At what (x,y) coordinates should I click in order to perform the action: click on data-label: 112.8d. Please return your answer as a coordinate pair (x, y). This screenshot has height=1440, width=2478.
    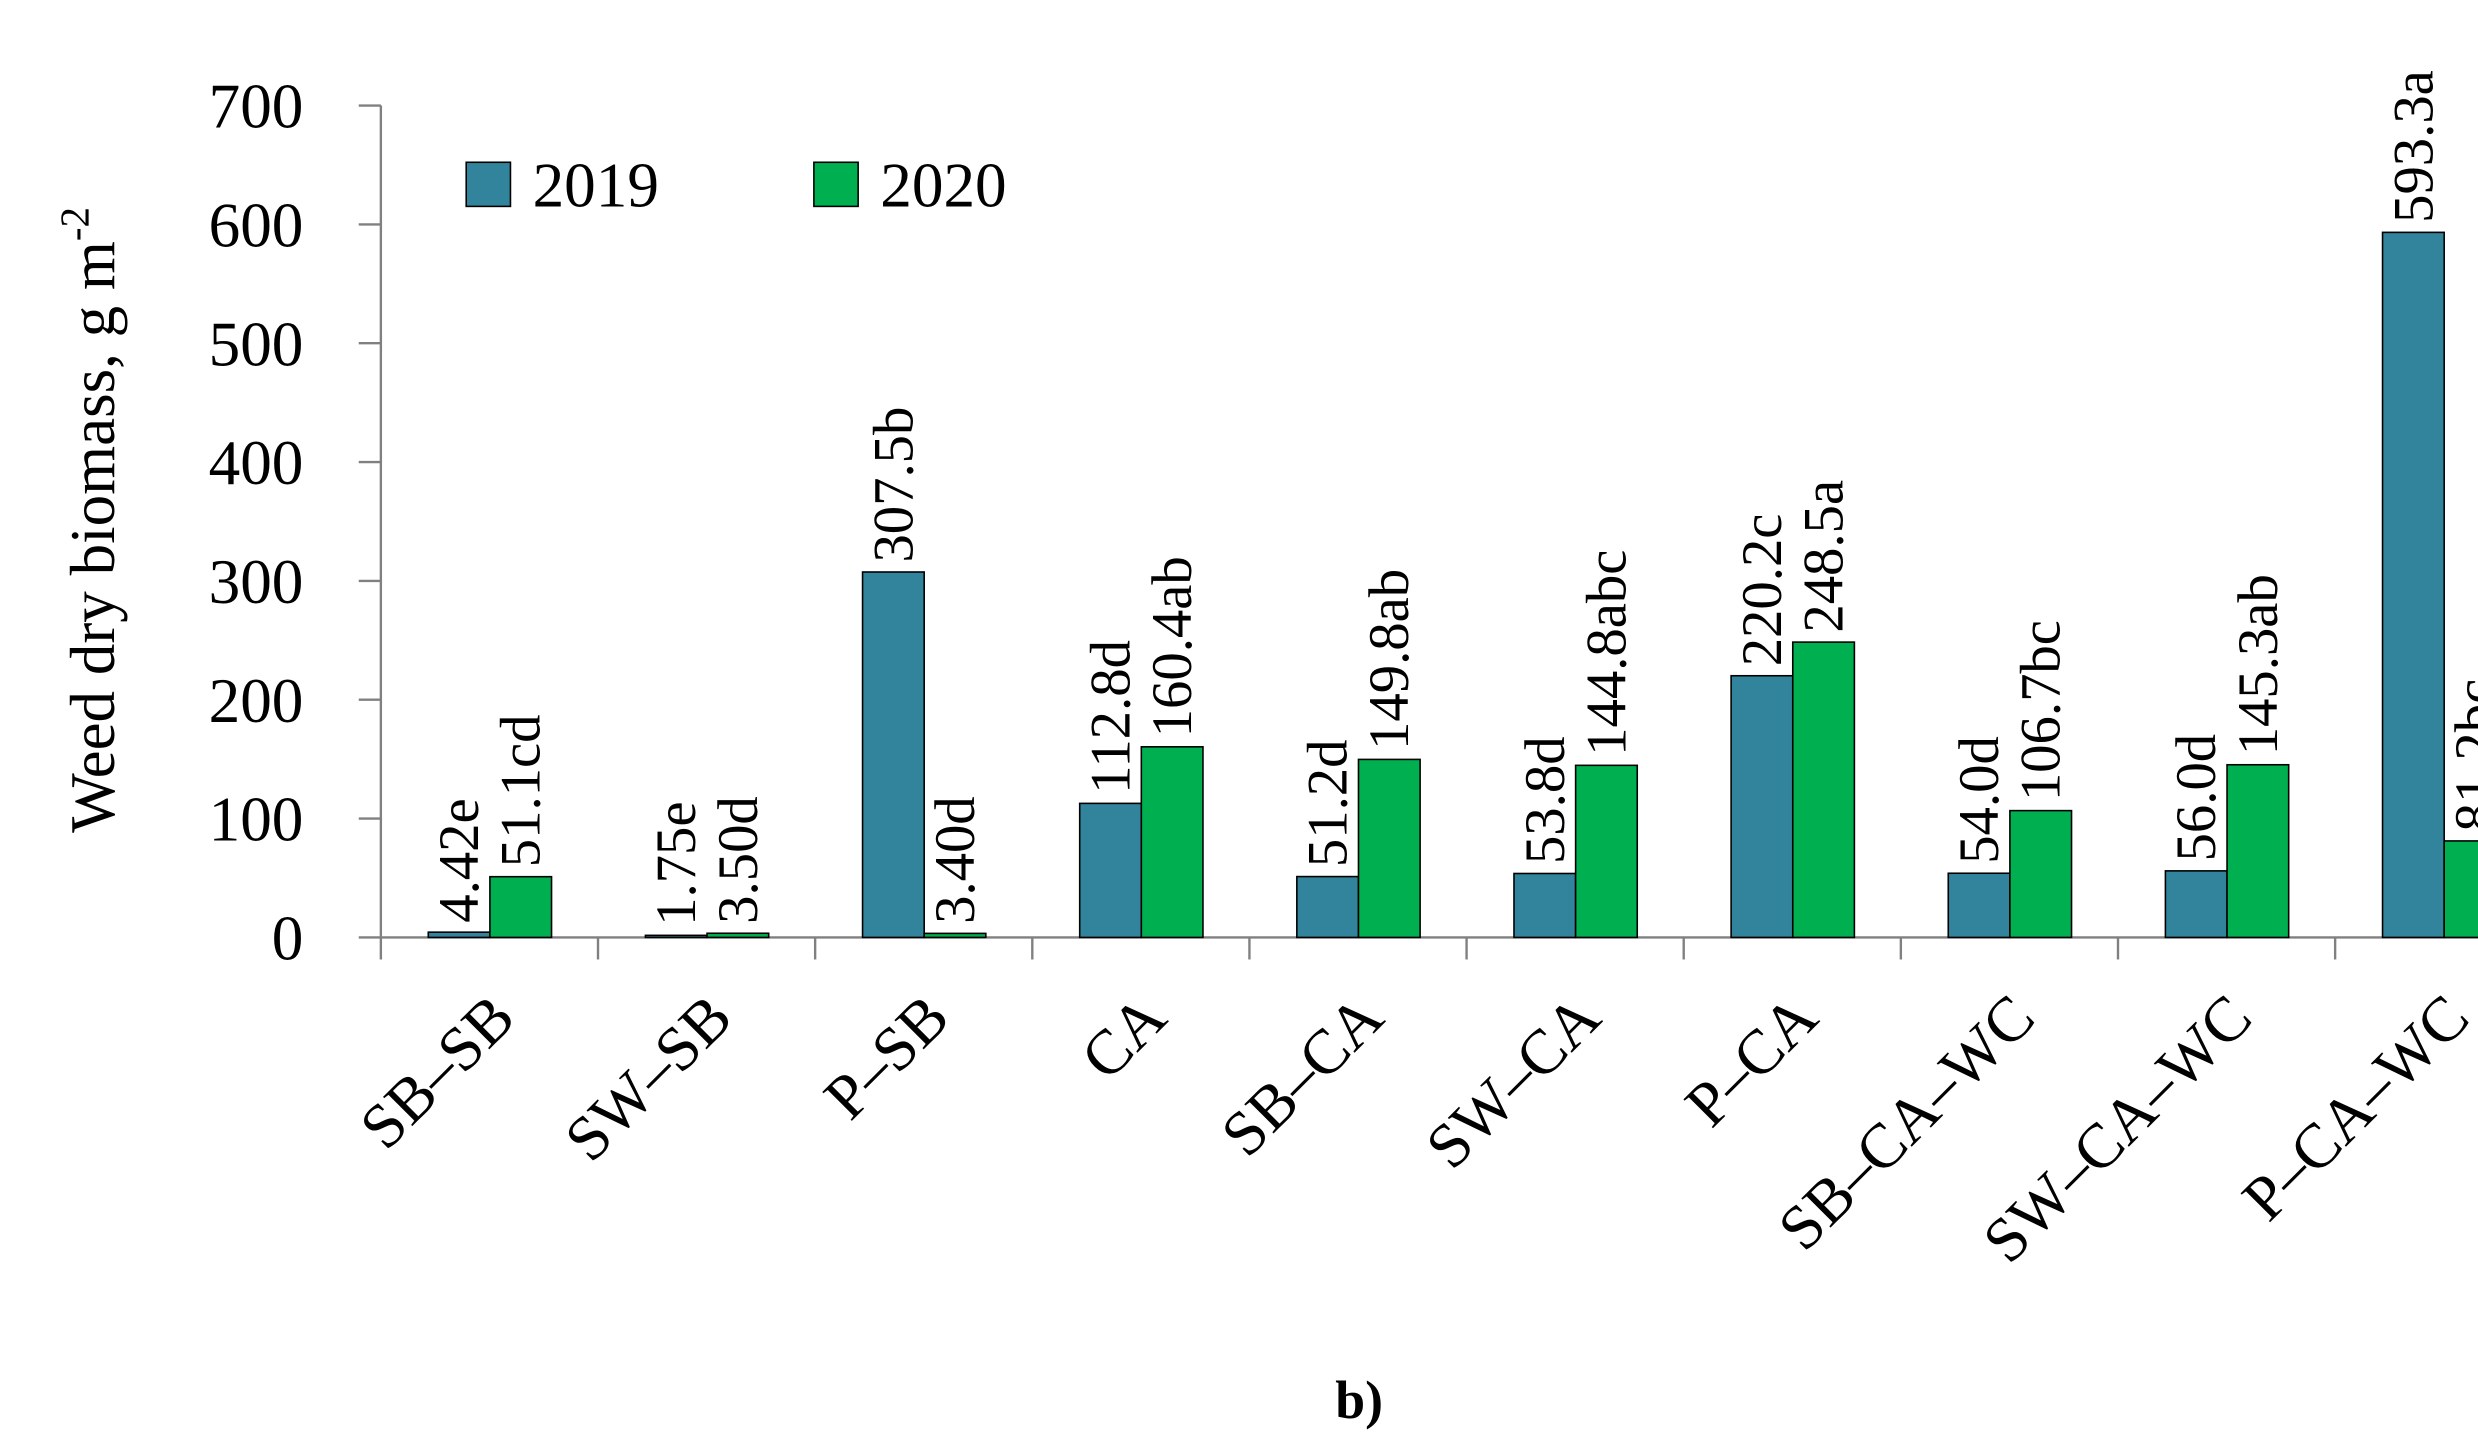
    Looking at the image, I should click on (1110, 717).